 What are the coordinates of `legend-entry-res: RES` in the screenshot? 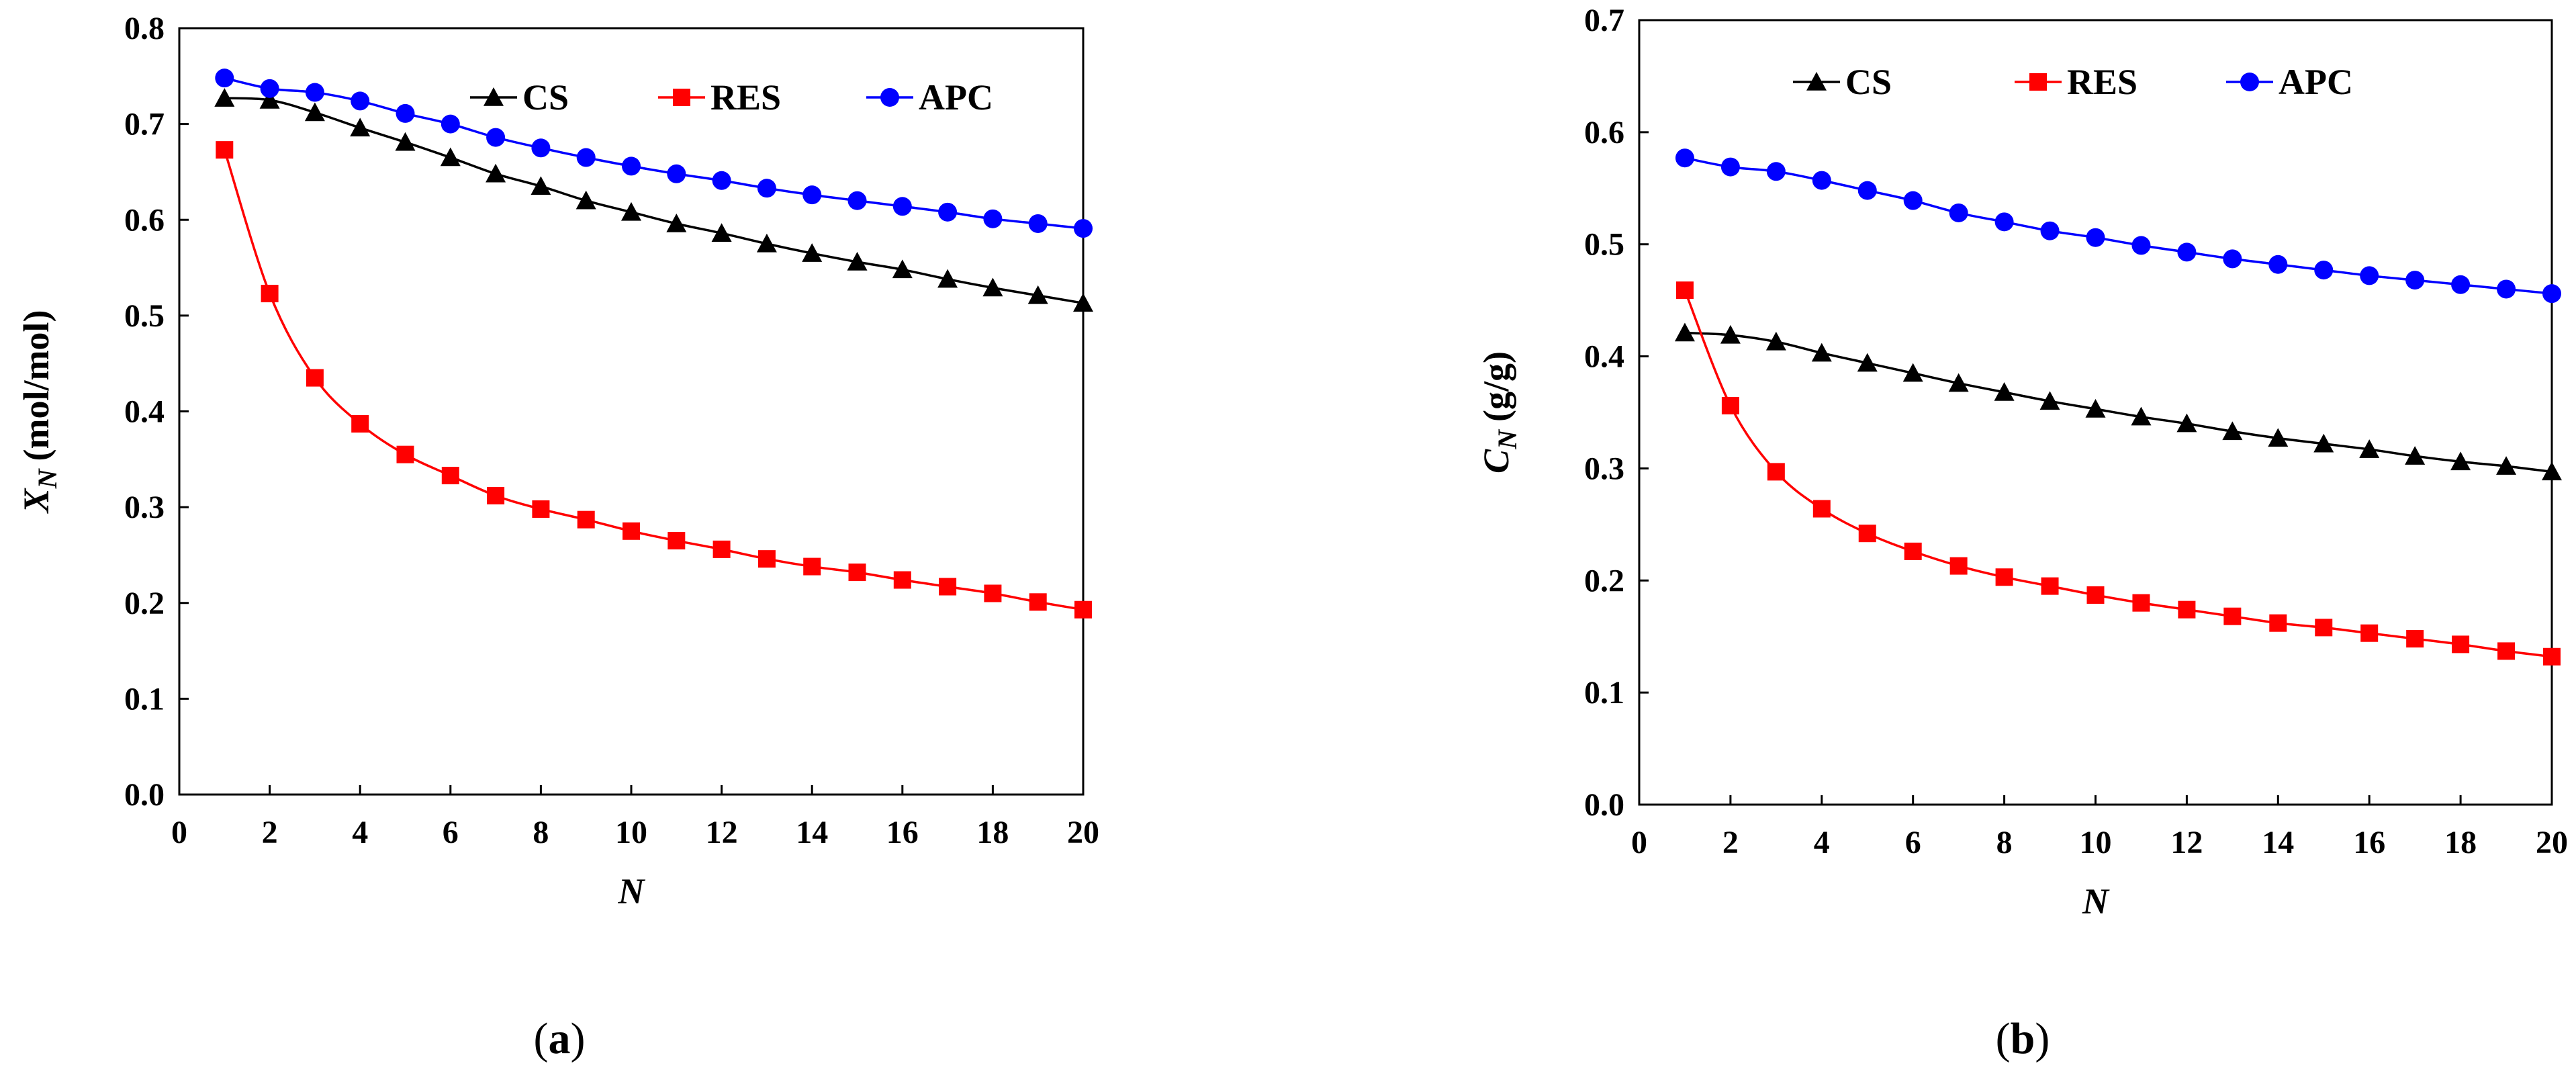 It's located at (719, 97).